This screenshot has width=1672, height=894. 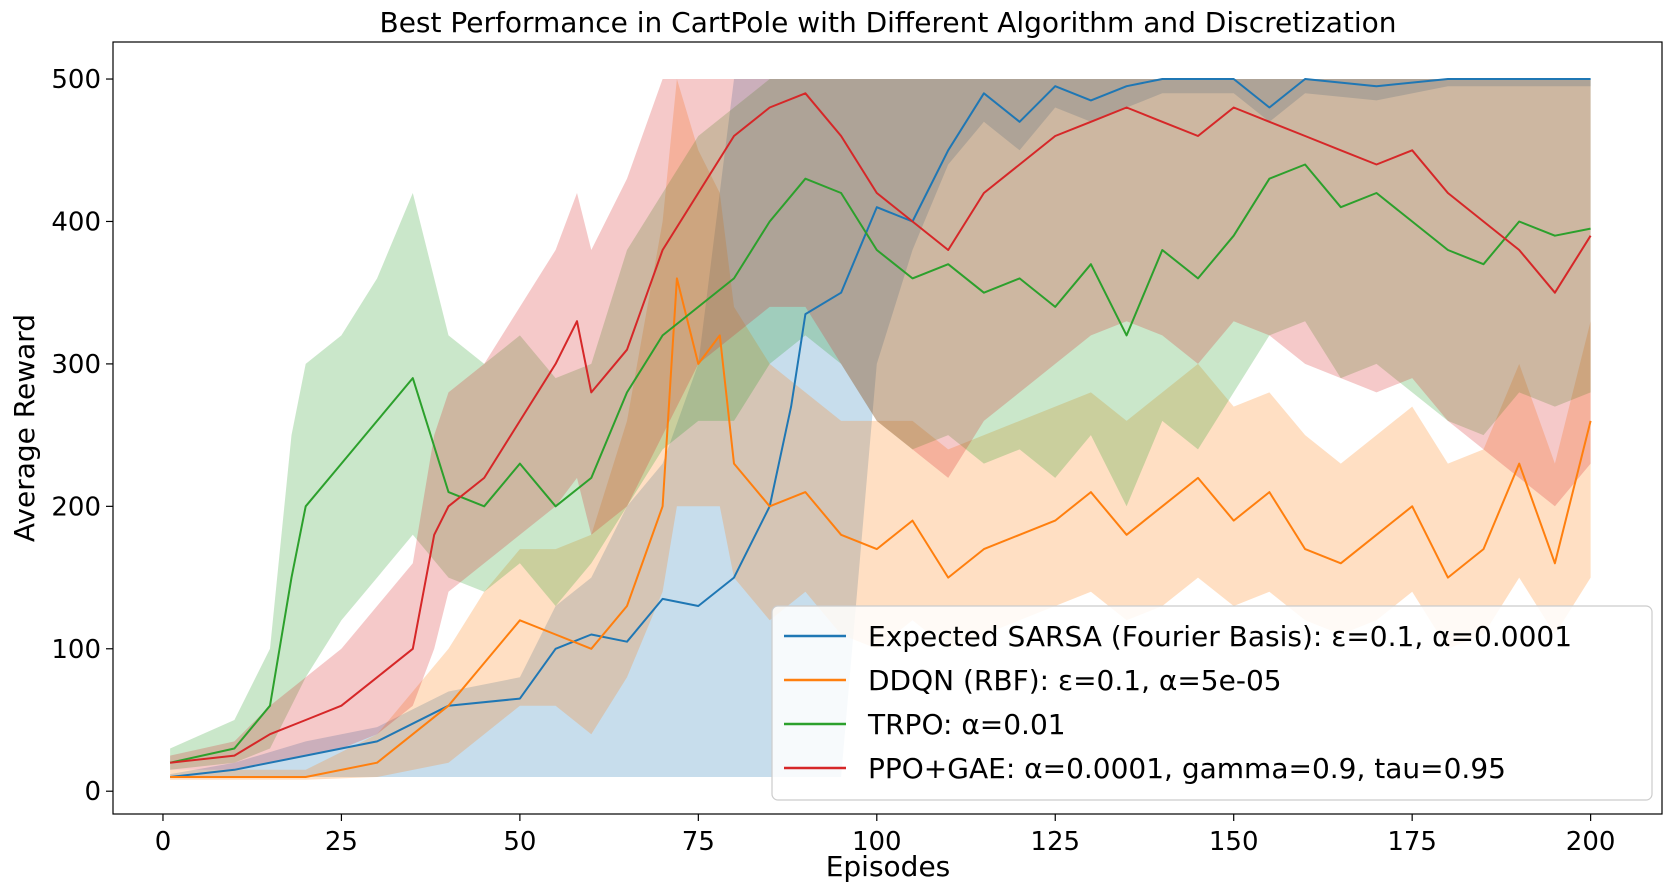 I want to click on x-tick-label: 25, so click(x=341, y=842).